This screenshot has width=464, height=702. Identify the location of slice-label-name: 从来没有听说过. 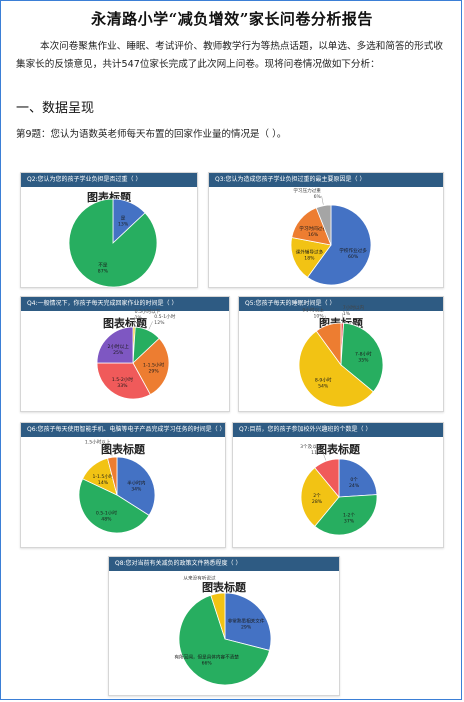
(199, 578).